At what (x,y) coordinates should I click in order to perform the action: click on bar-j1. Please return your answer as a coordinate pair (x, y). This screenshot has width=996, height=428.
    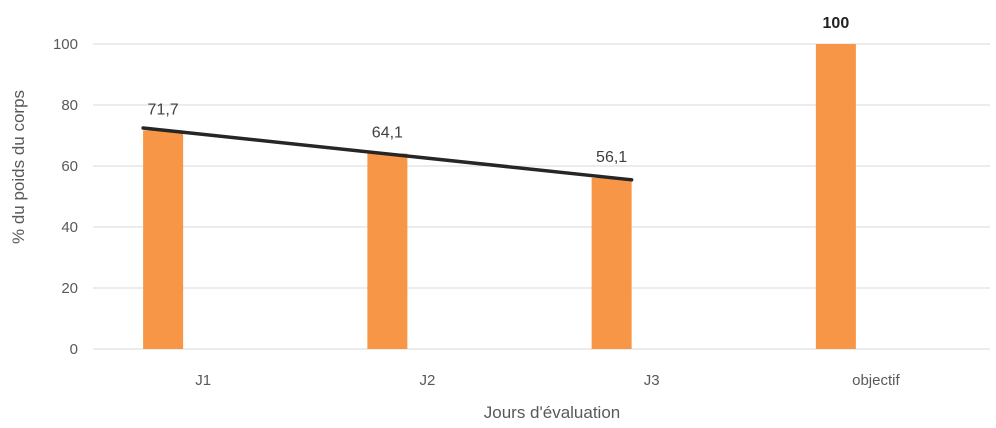
    Looking at the image, I should click on (163, 239).